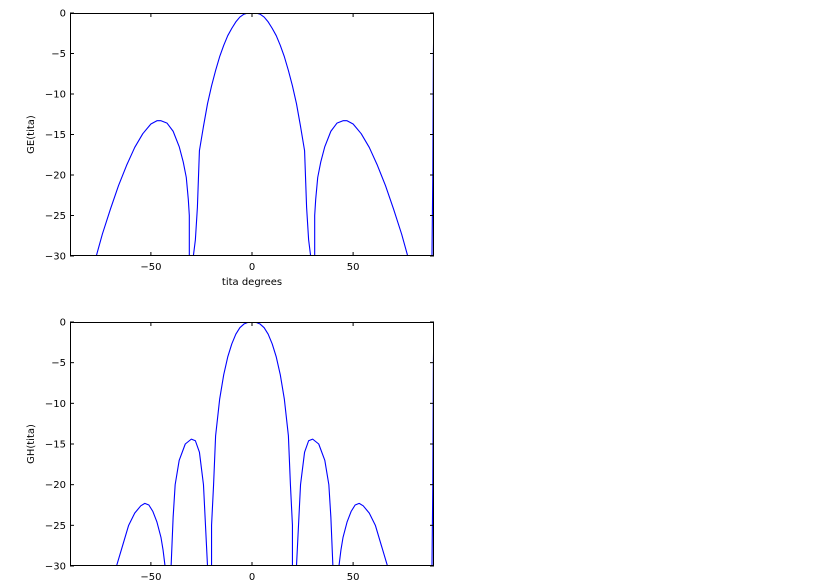 This screenshot has height=581, width=832. What do you see at coordinates (31, 444) in the screenshot?
I see `bottom-y-axis-label: GH(tita)` at bounding box center [31, 444].